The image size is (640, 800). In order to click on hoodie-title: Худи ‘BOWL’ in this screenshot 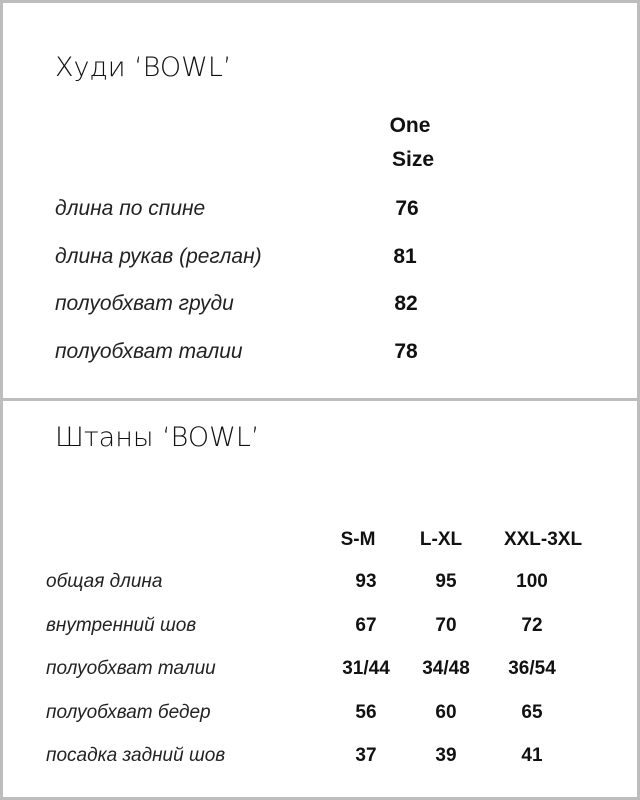, I will do `click(143, 67)`.